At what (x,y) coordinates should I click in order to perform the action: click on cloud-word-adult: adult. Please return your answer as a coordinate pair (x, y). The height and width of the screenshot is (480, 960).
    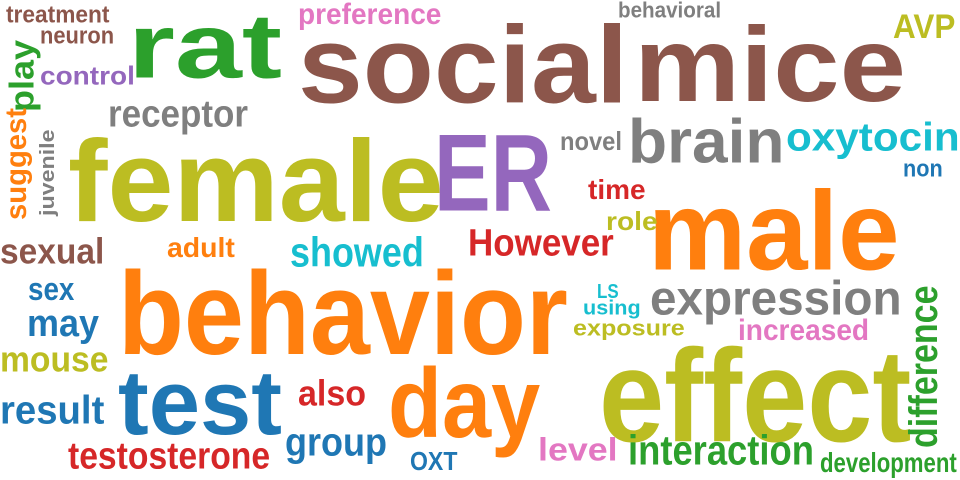
    Looking at the image, I should click on (201, 247).